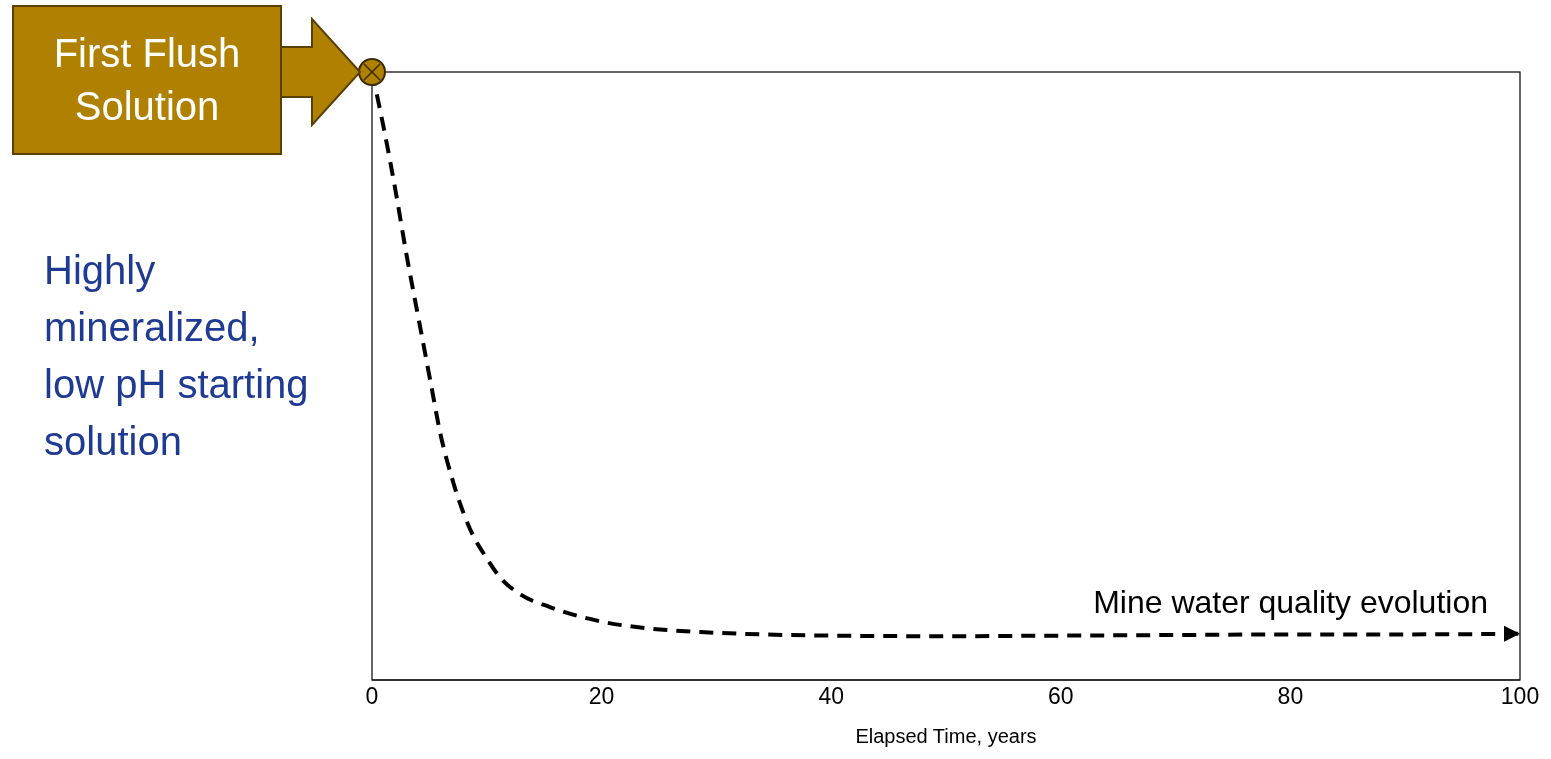 This screenshot has width=1551, height=759. I want to click on annotation: Mine water quality evolution, so click(1290, 602).